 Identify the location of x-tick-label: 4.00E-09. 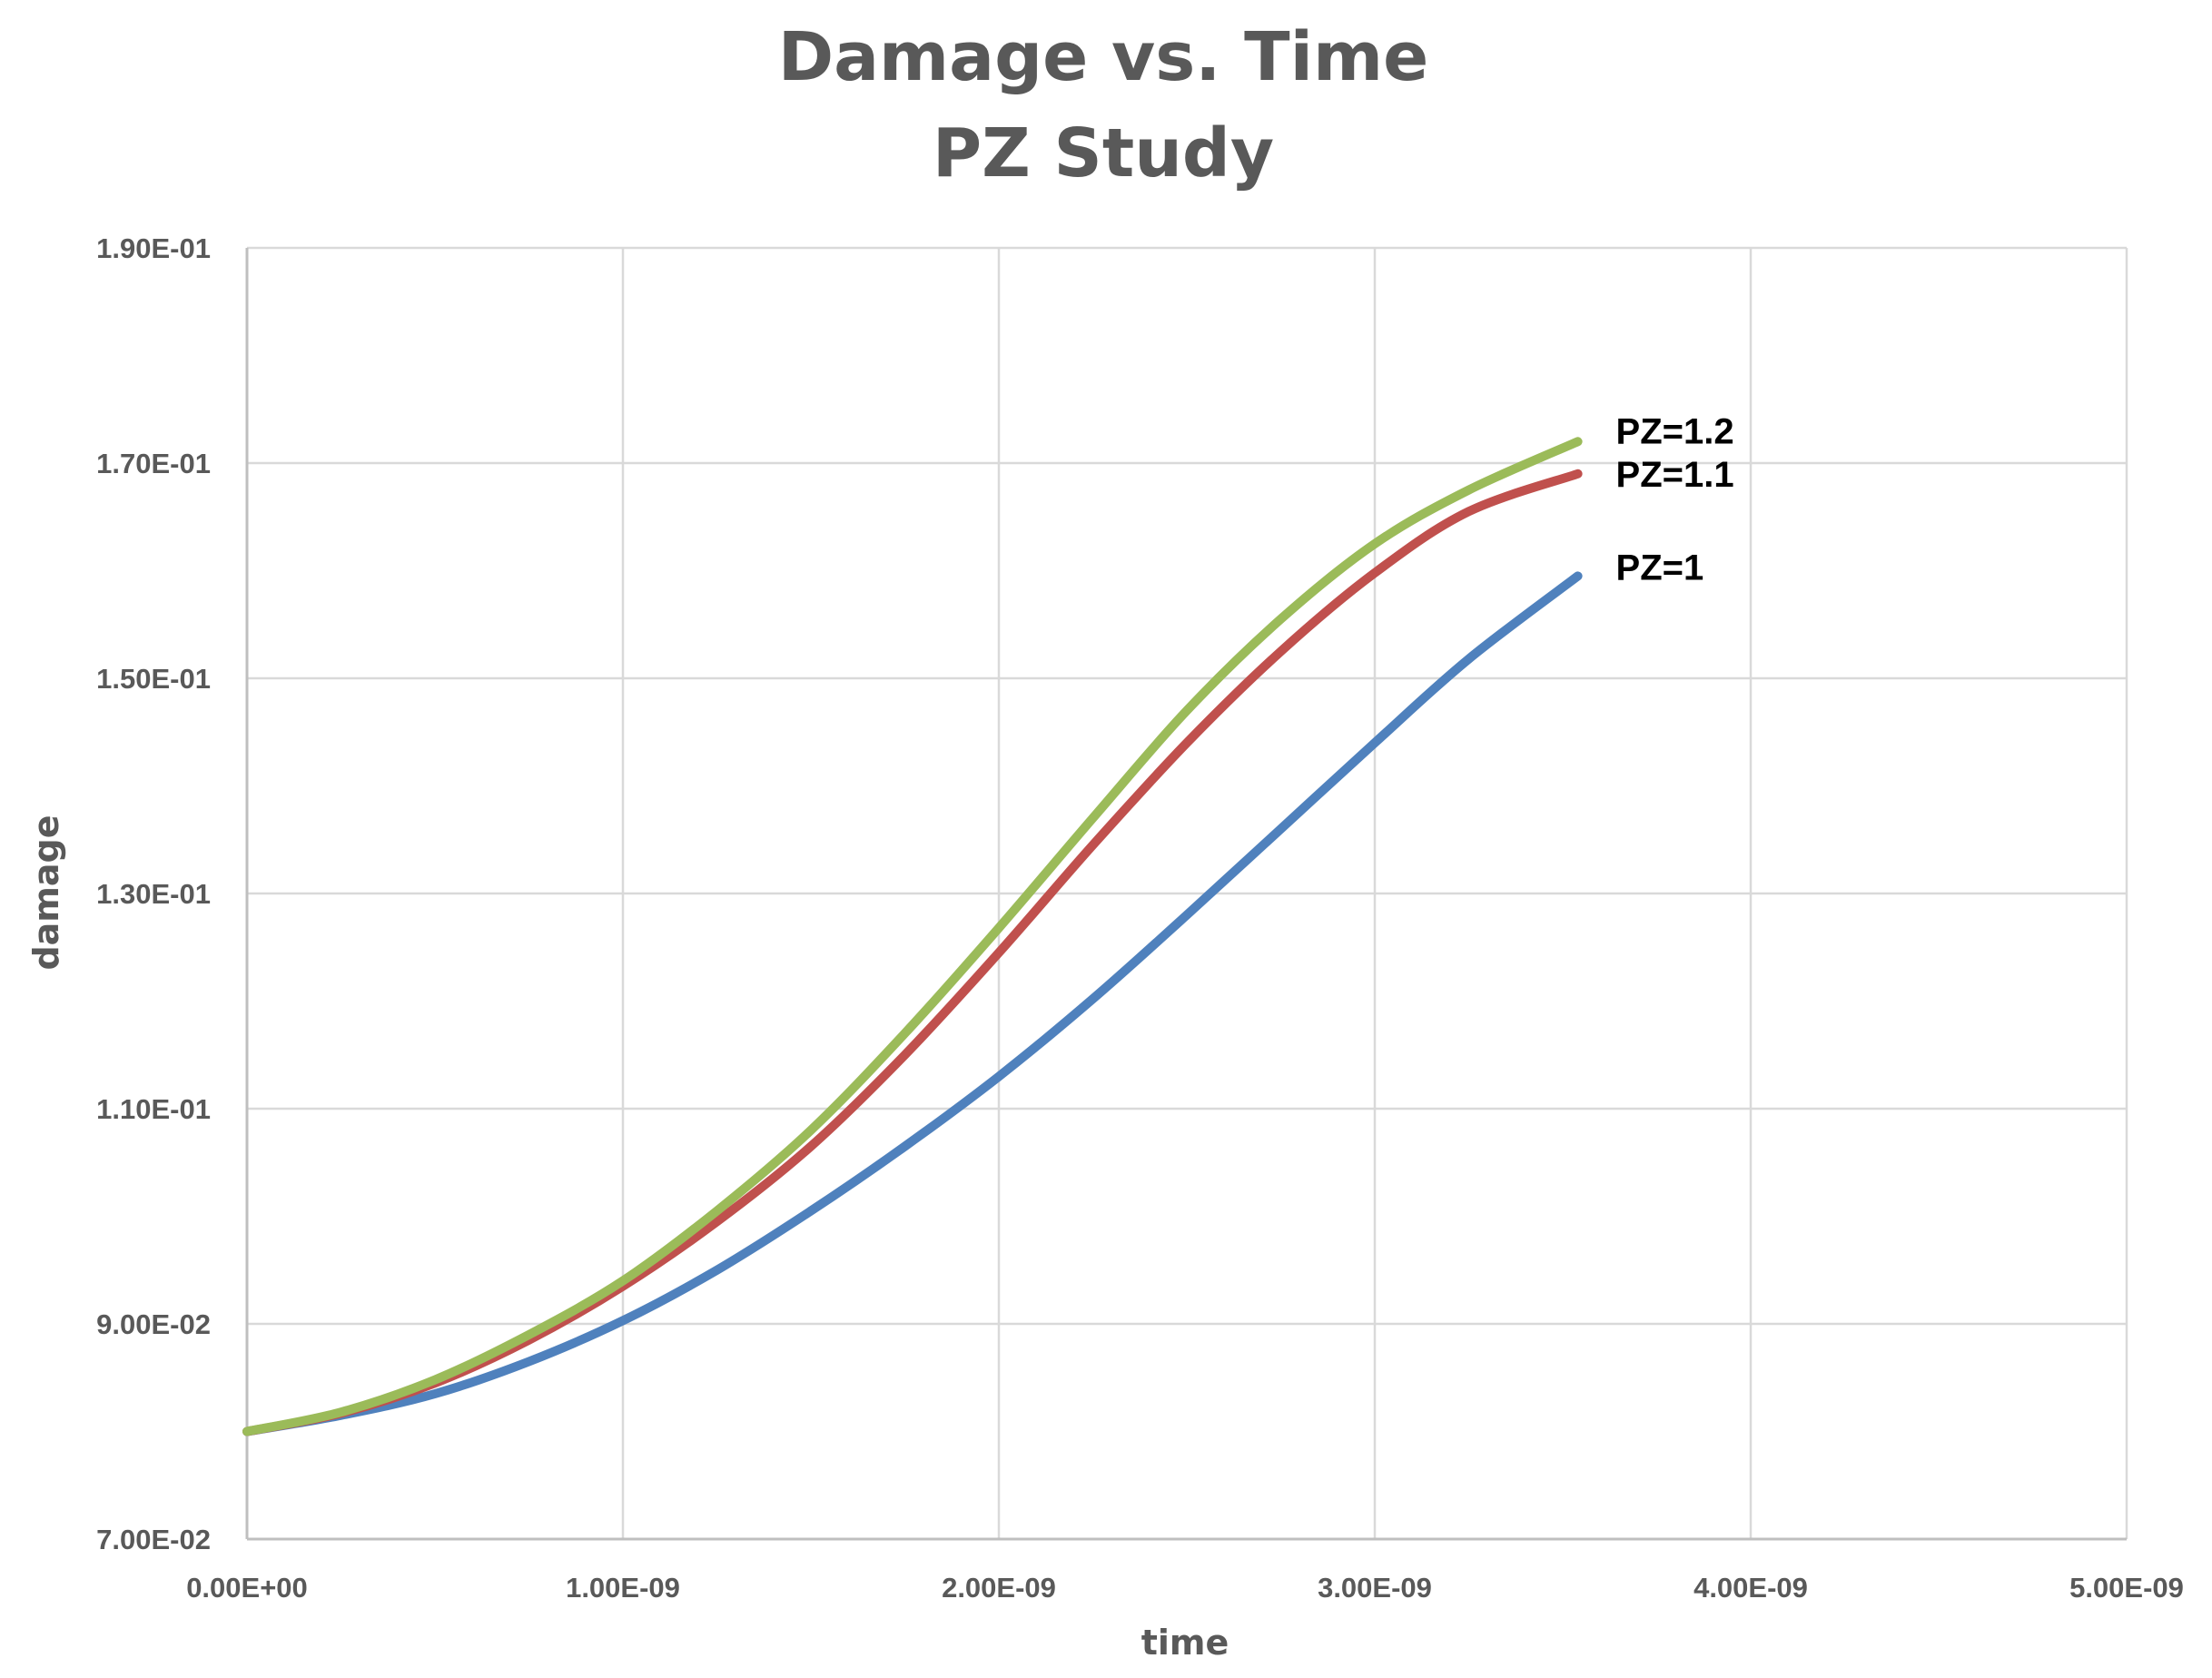
(1751, 1588).